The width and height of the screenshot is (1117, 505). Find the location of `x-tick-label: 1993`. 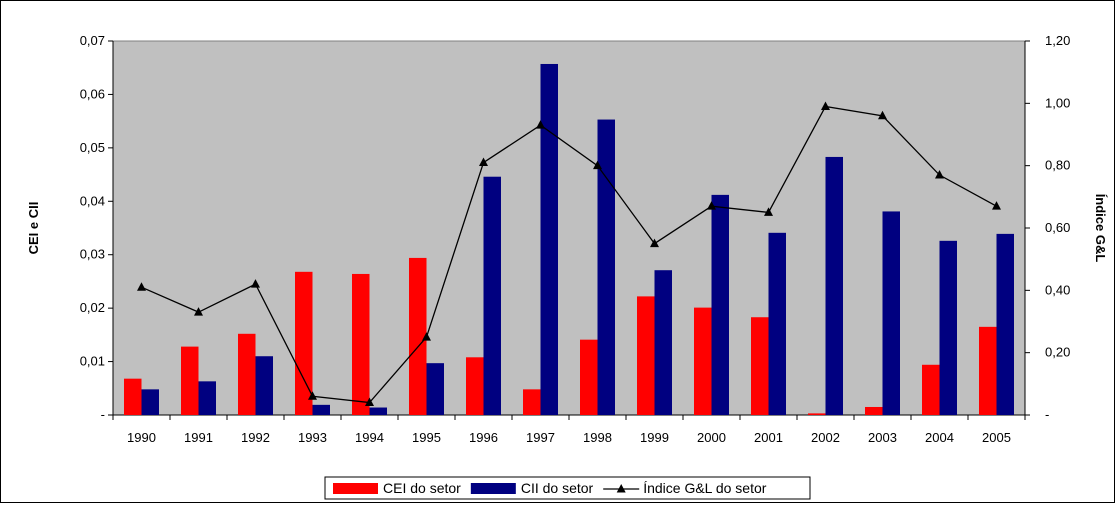

x-tick-label: 1993 is located at coordinates (312, 437).